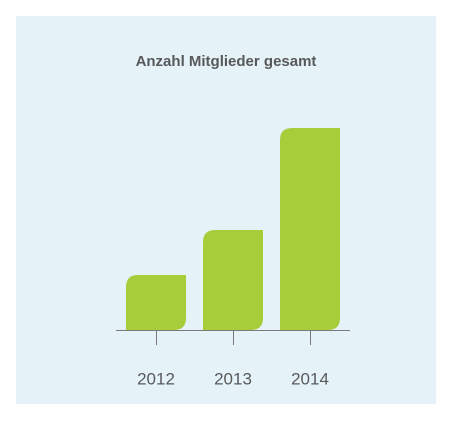 The height and width of the screenshot is (421, 451). I want to click on x-tick-label: 2013, so click(233, 378).